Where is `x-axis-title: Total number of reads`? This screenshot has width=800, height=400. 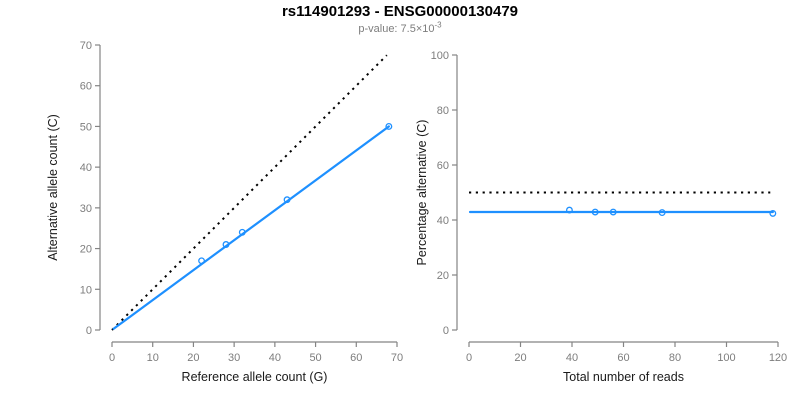 x-axis-title: Total number of reads is located at coordinates (623, 377).